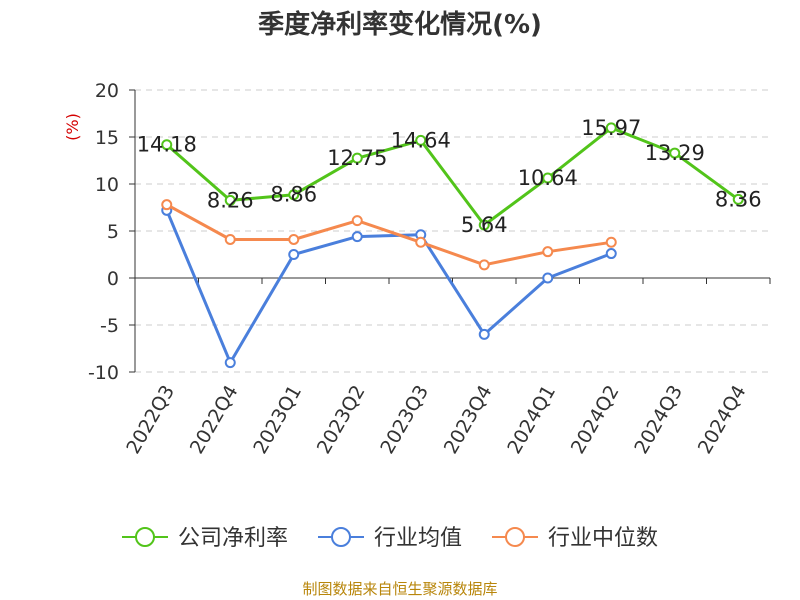 The width and height of the screenshot is (800, 600). I want to click on x-tick-label: 2022Q3, so click(150, 420).